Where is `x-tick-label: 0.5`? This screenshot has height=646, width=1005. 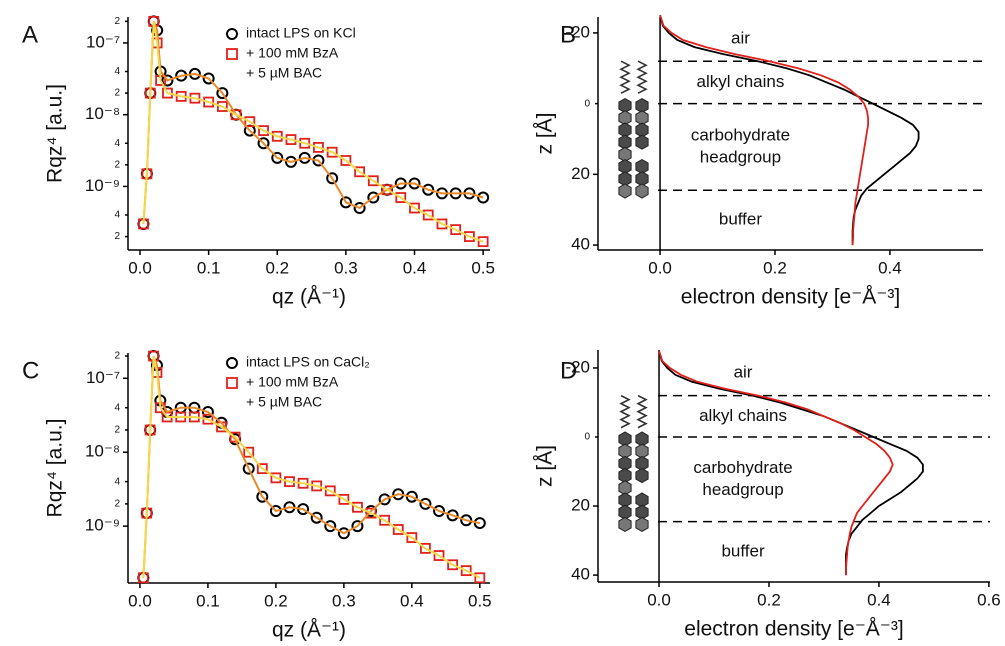
x-tick-label: 0.5 is located at coordinates (480, 600).